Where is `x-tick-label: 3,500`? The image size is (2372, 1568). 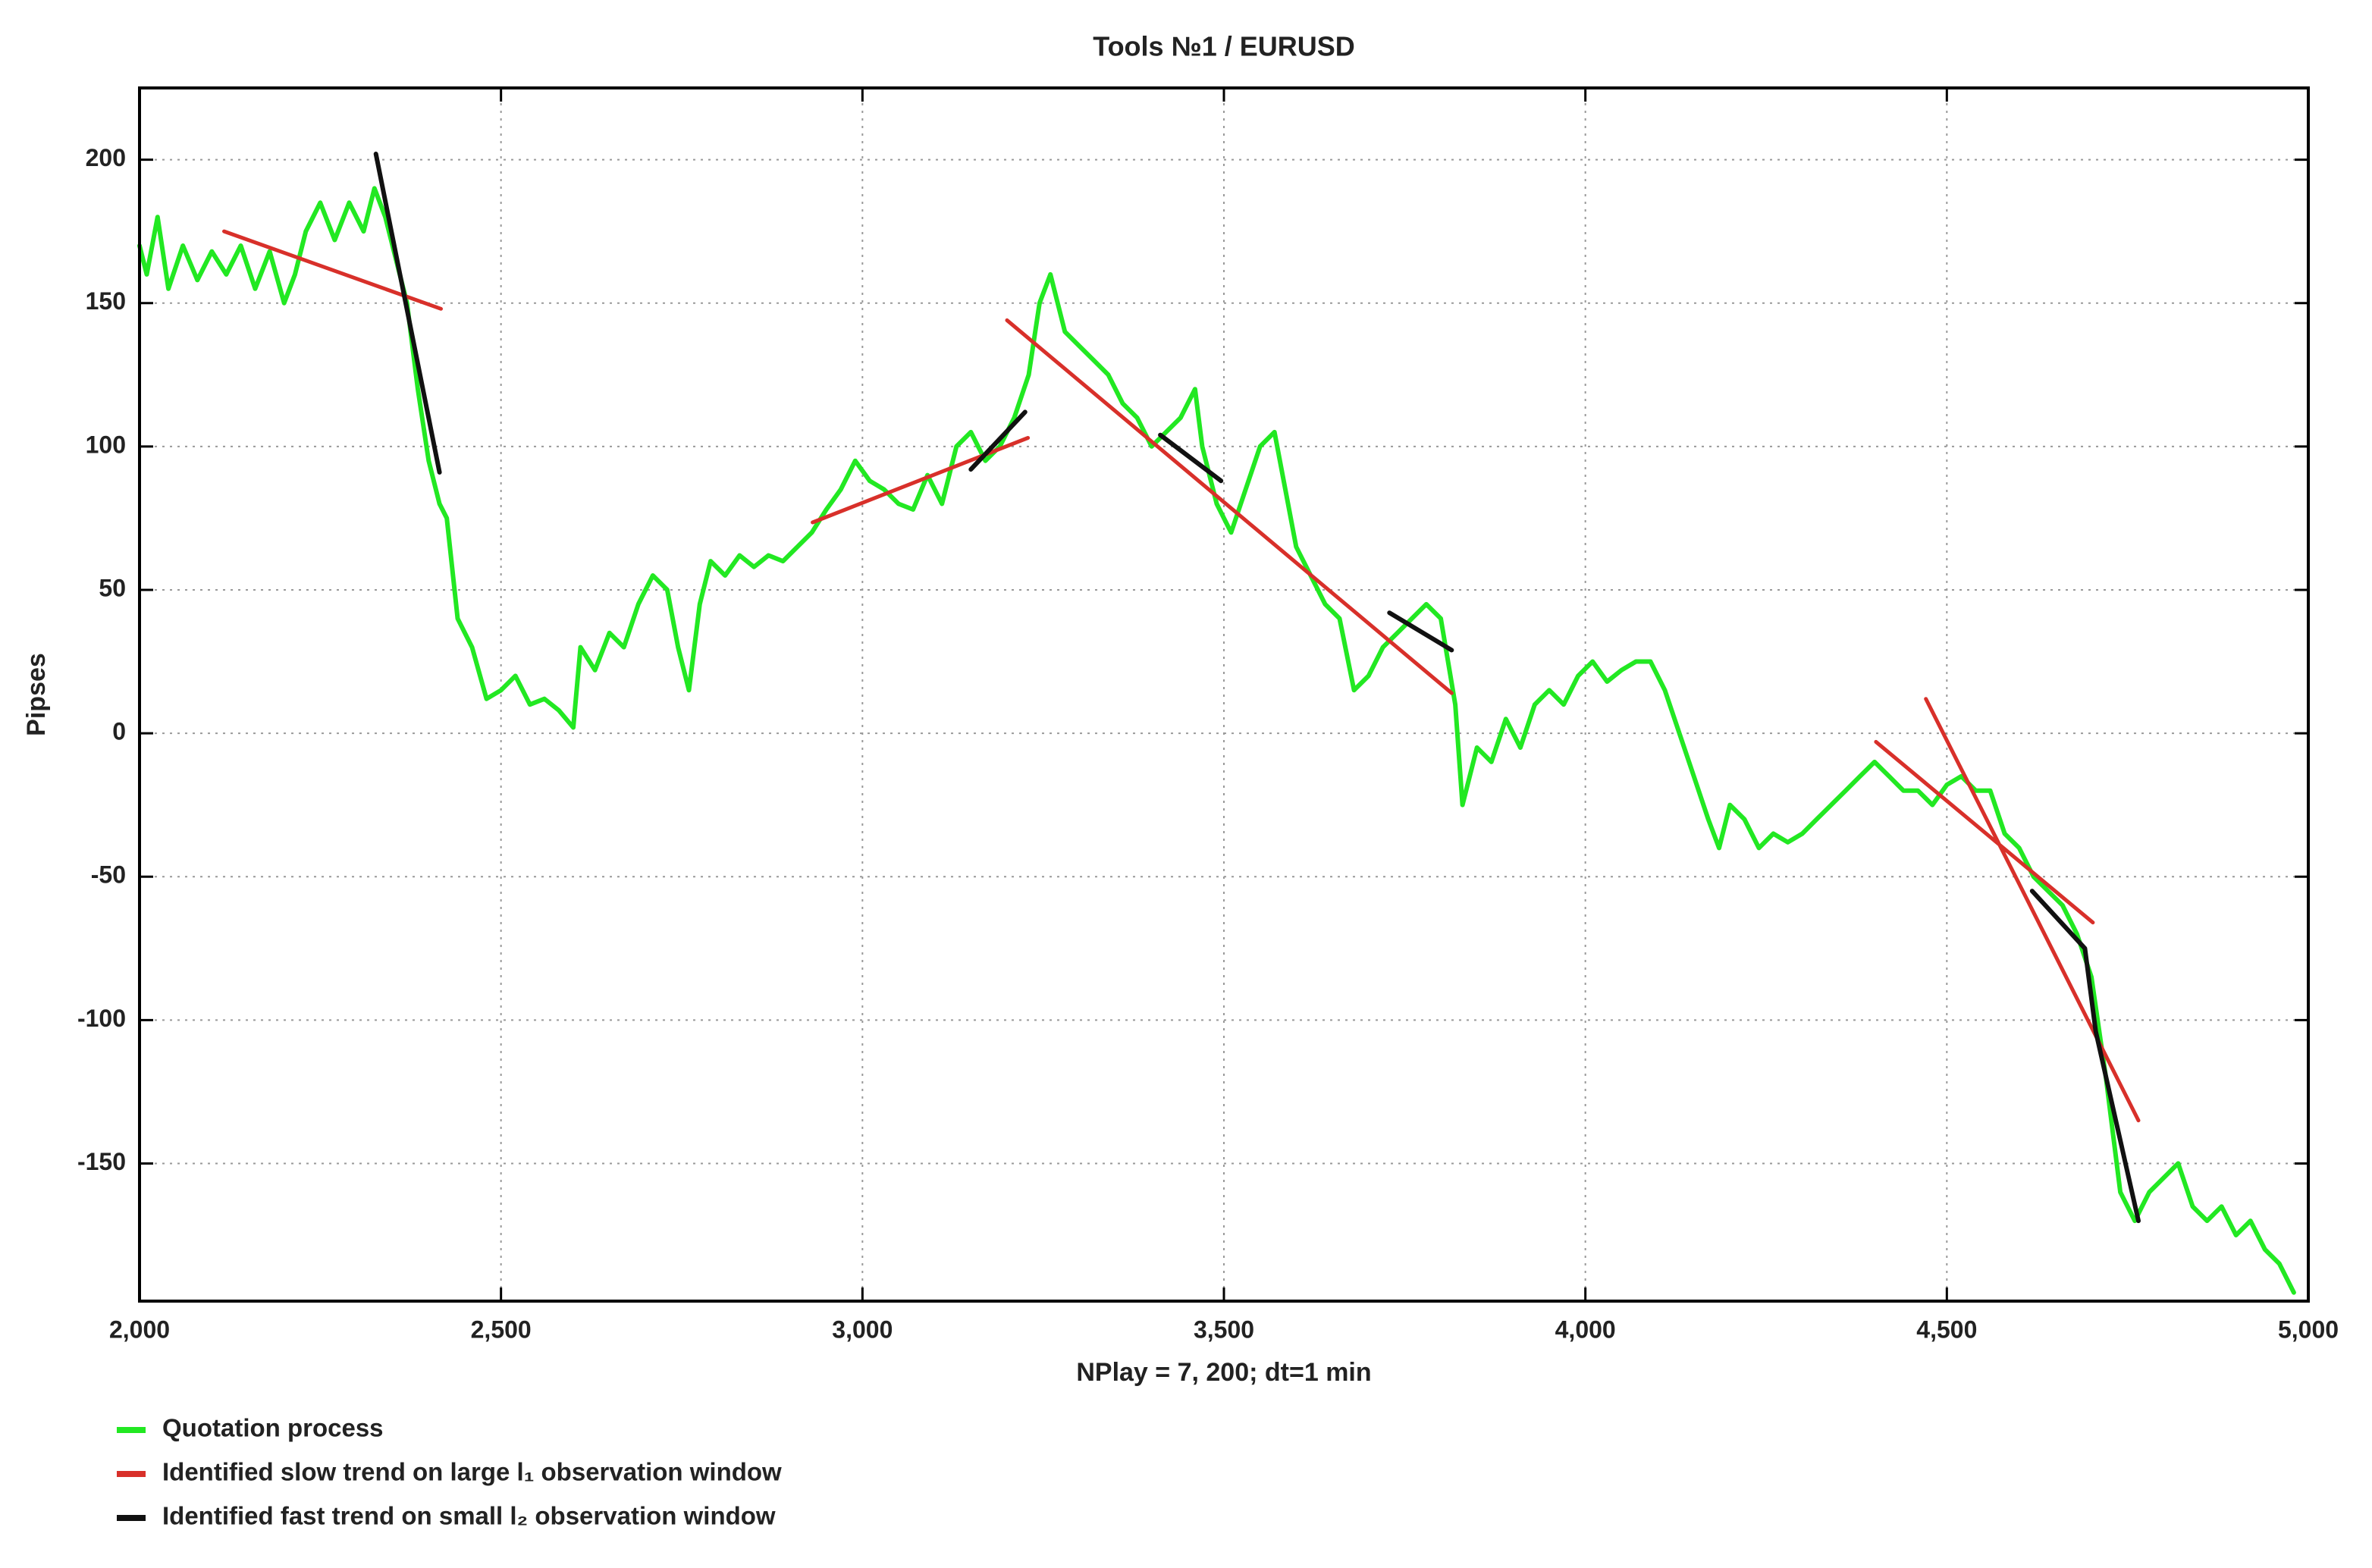 x-tick-label: 3,500 is located at coordinates (1224, 1330).